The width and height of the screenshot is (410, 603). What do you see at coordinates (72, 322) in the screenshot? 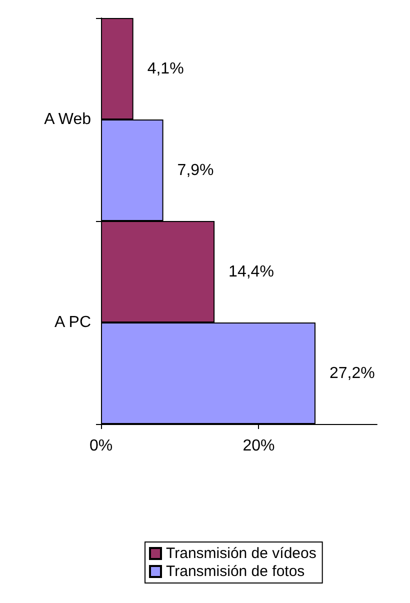
I see `y-tick-label: A PC` at bounding box center [72, 322].